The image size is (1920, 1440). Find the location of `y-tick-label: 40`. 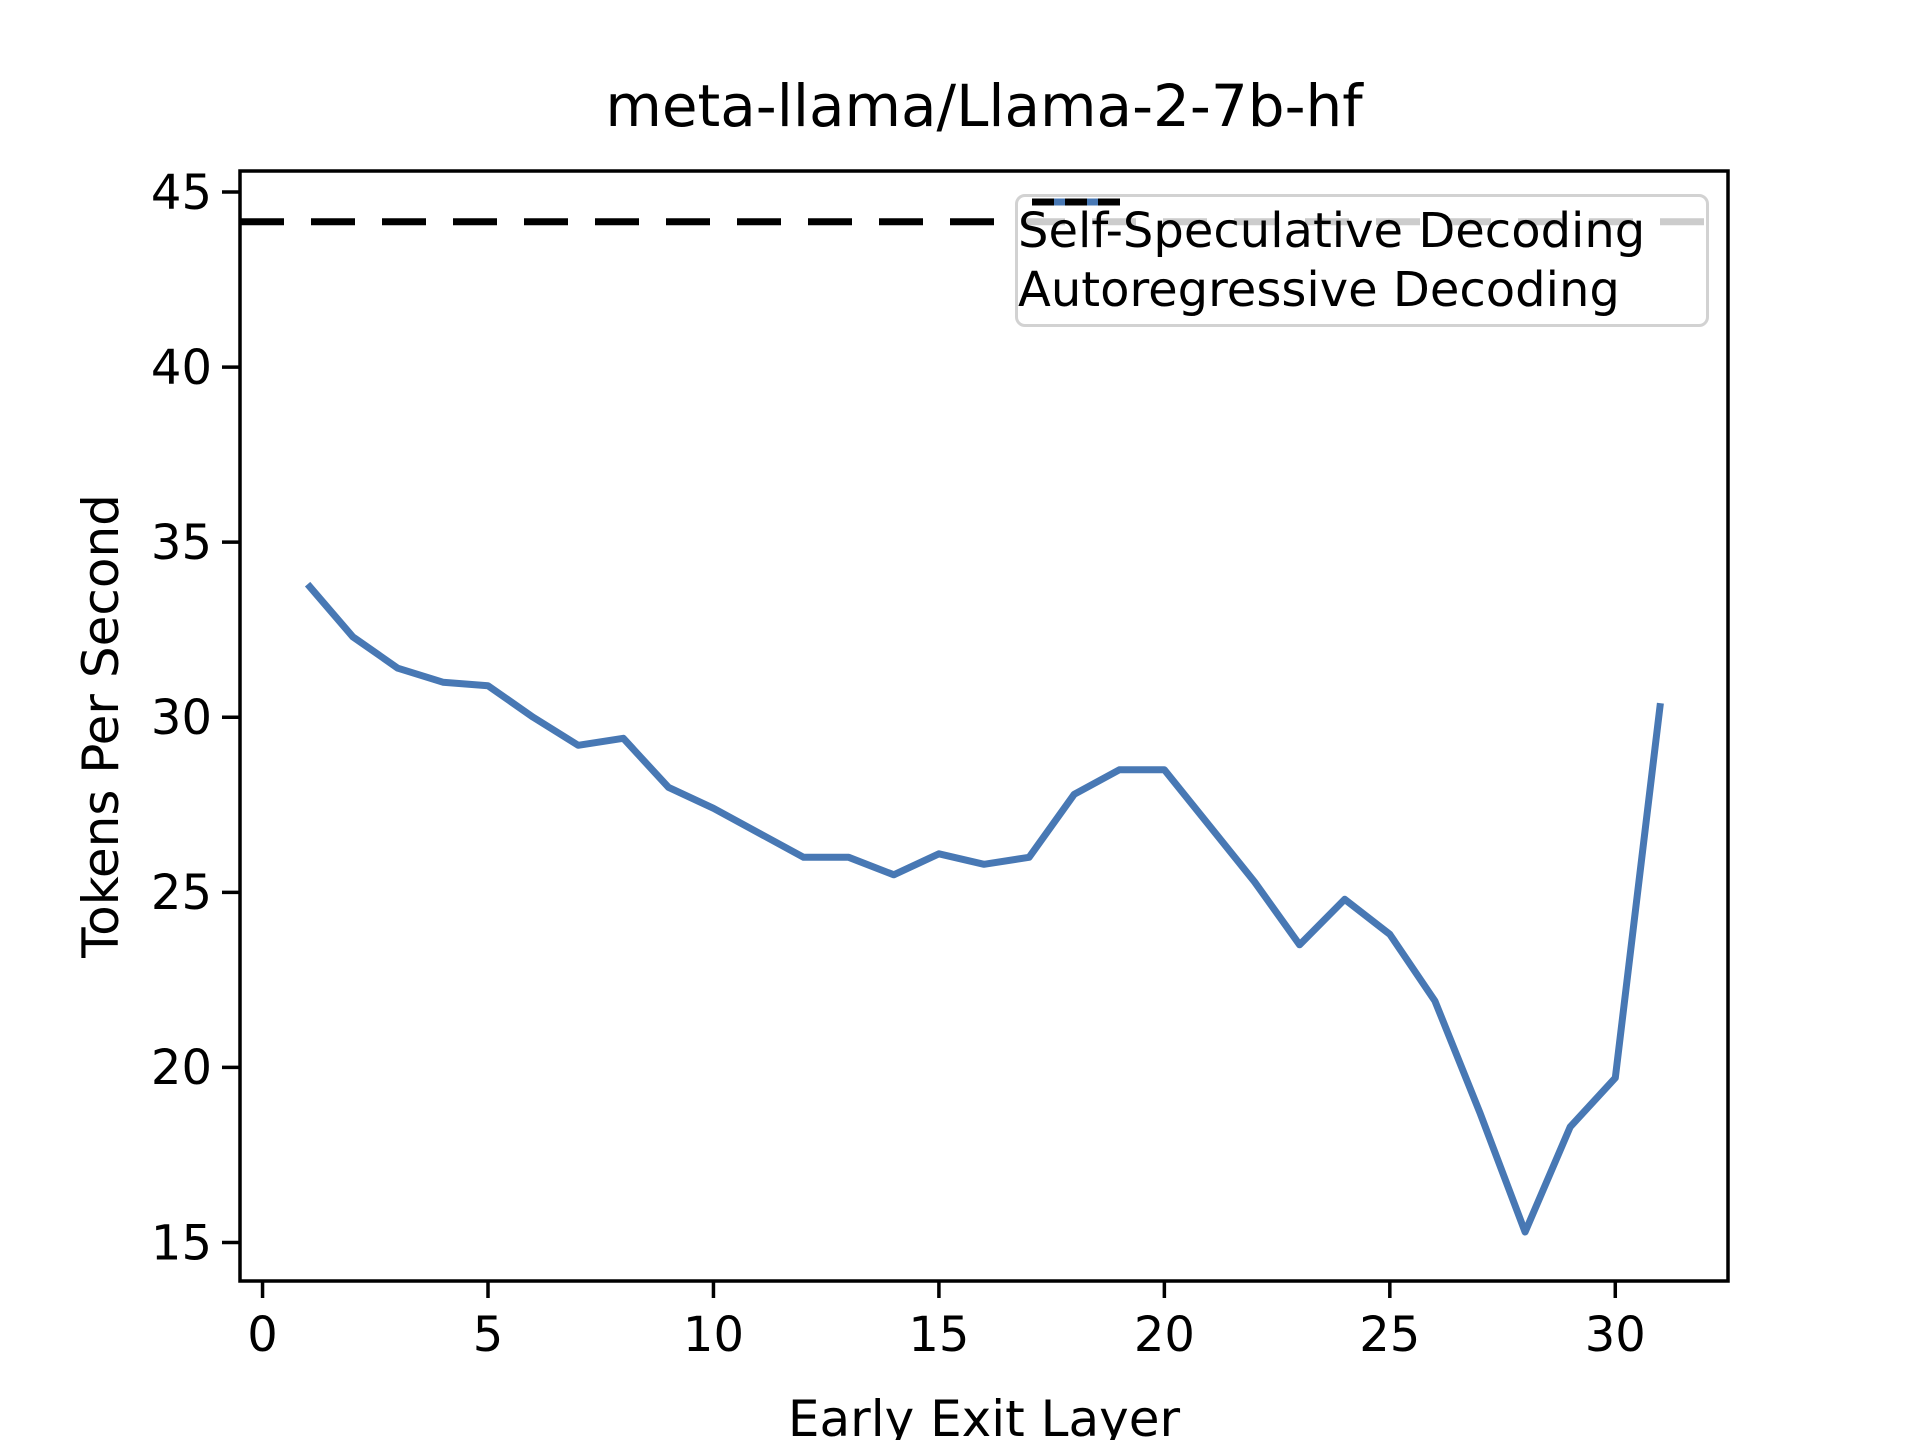

y-tick-label: 40 is located at coordinates (181, 368).